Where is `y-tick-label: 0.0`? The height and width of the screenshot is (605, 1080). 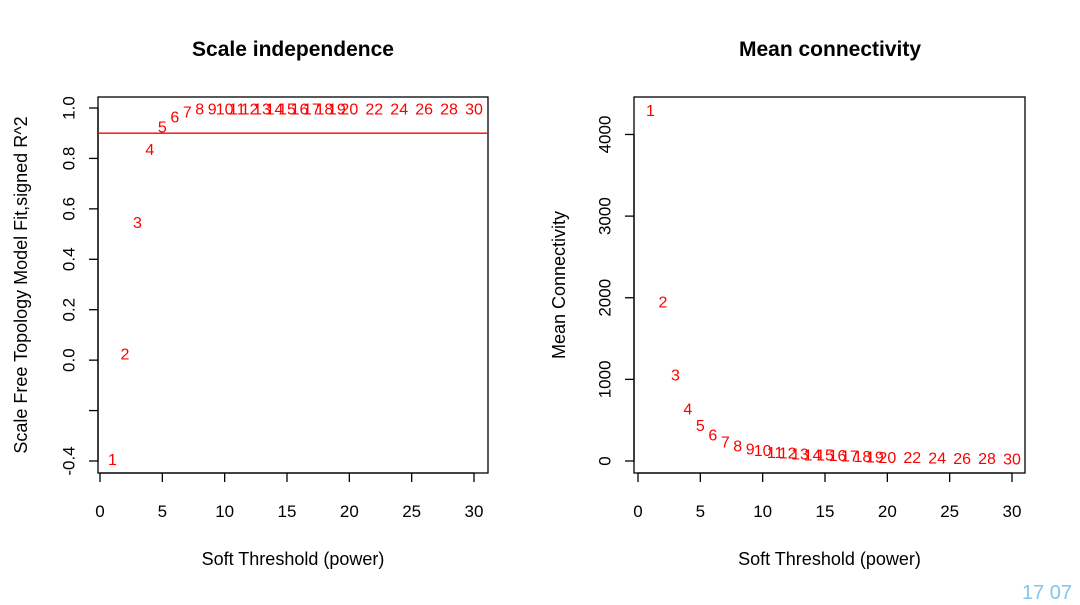 y-tick-label: 0.0 is located at coordinates (68, 360).